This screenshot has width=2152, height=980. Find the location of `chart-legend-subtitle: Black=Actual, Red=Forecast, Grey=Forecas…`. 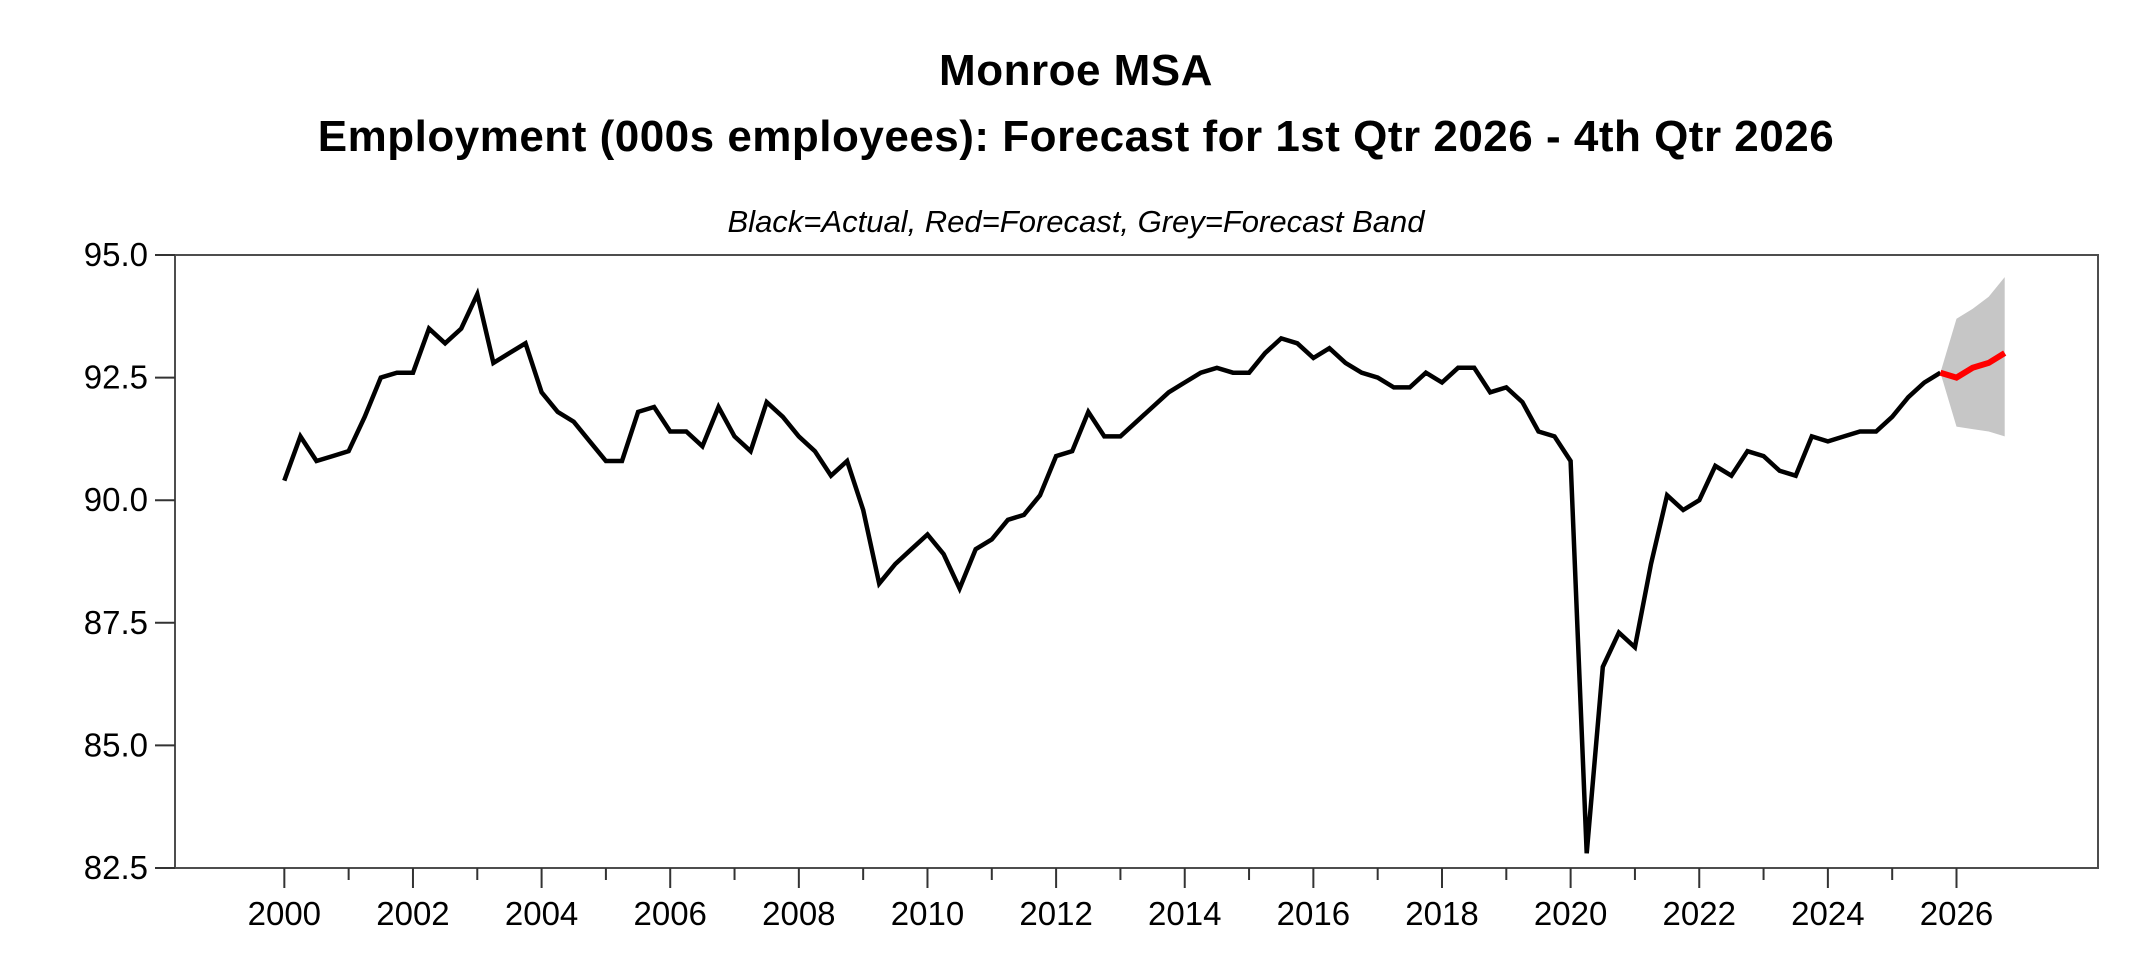

chart-legend-subtitle: Black=Actual, Red=Forecast, Grey=Forecas… is located at coordinates (1076, 221).